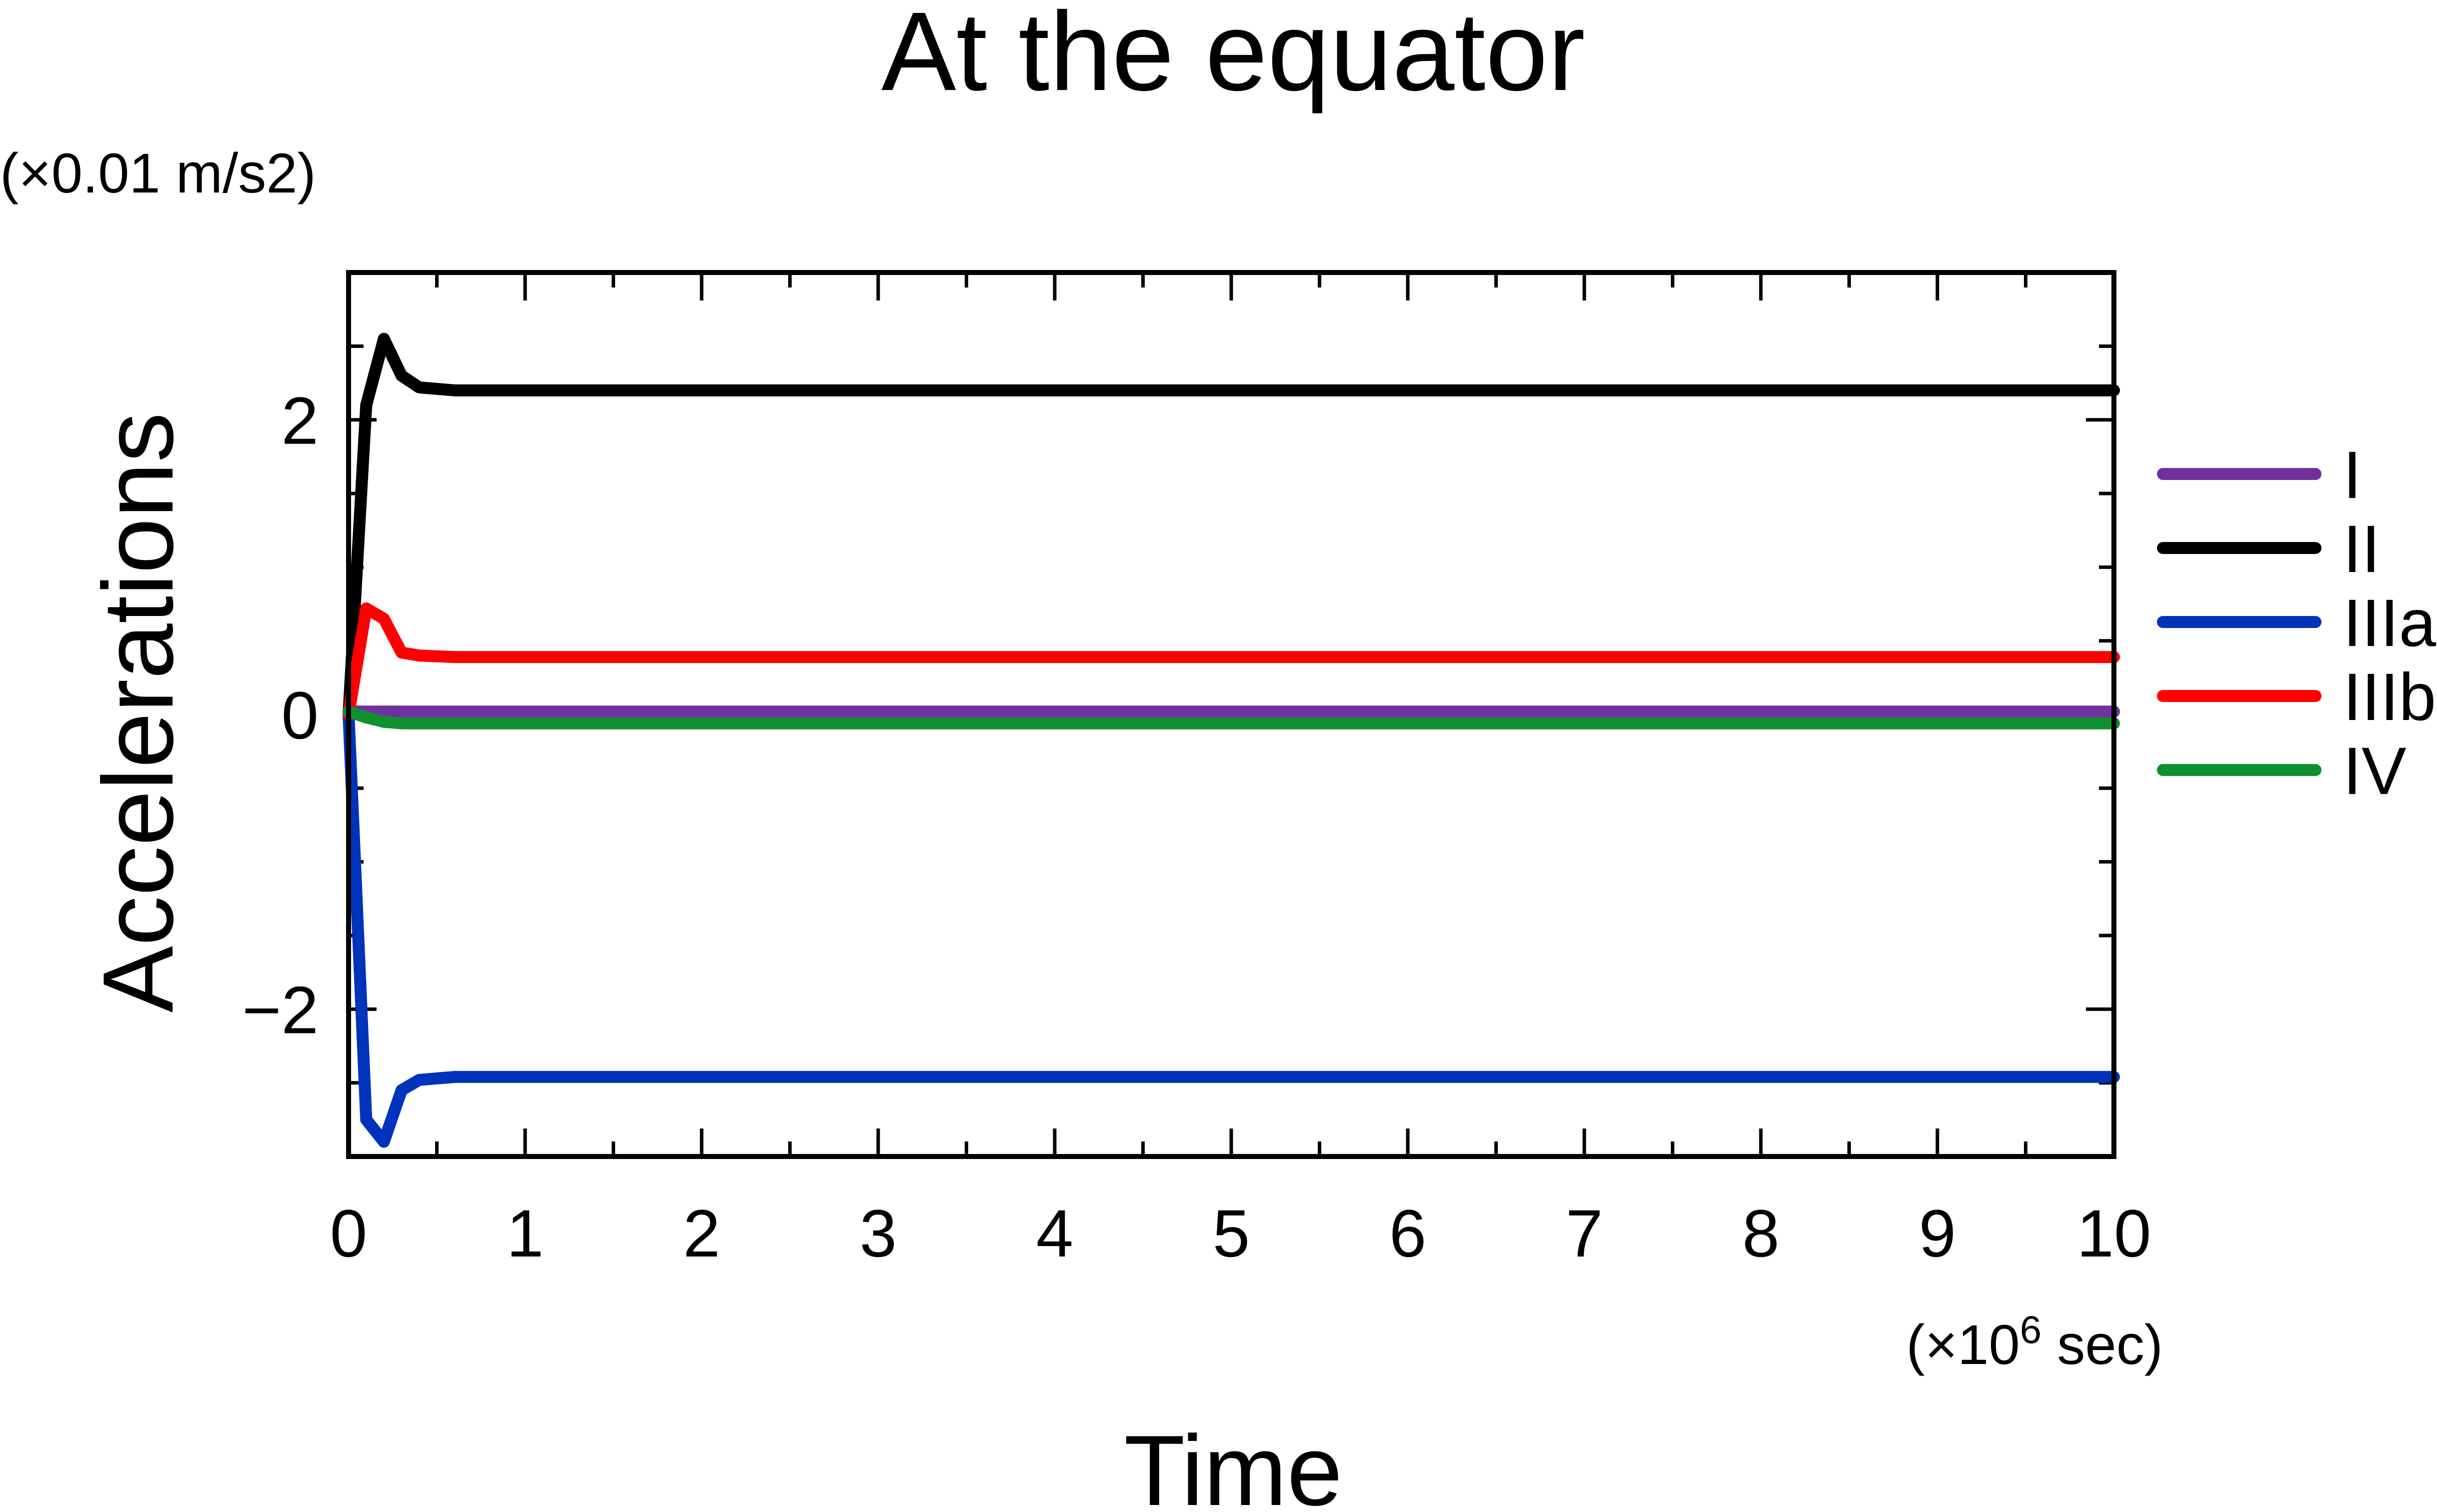 This screenshot has width=2437, height=1512. Describe the element at coordinates (1233, 1463) in the screenshot. I see `x-axis-label: Time` at that location.